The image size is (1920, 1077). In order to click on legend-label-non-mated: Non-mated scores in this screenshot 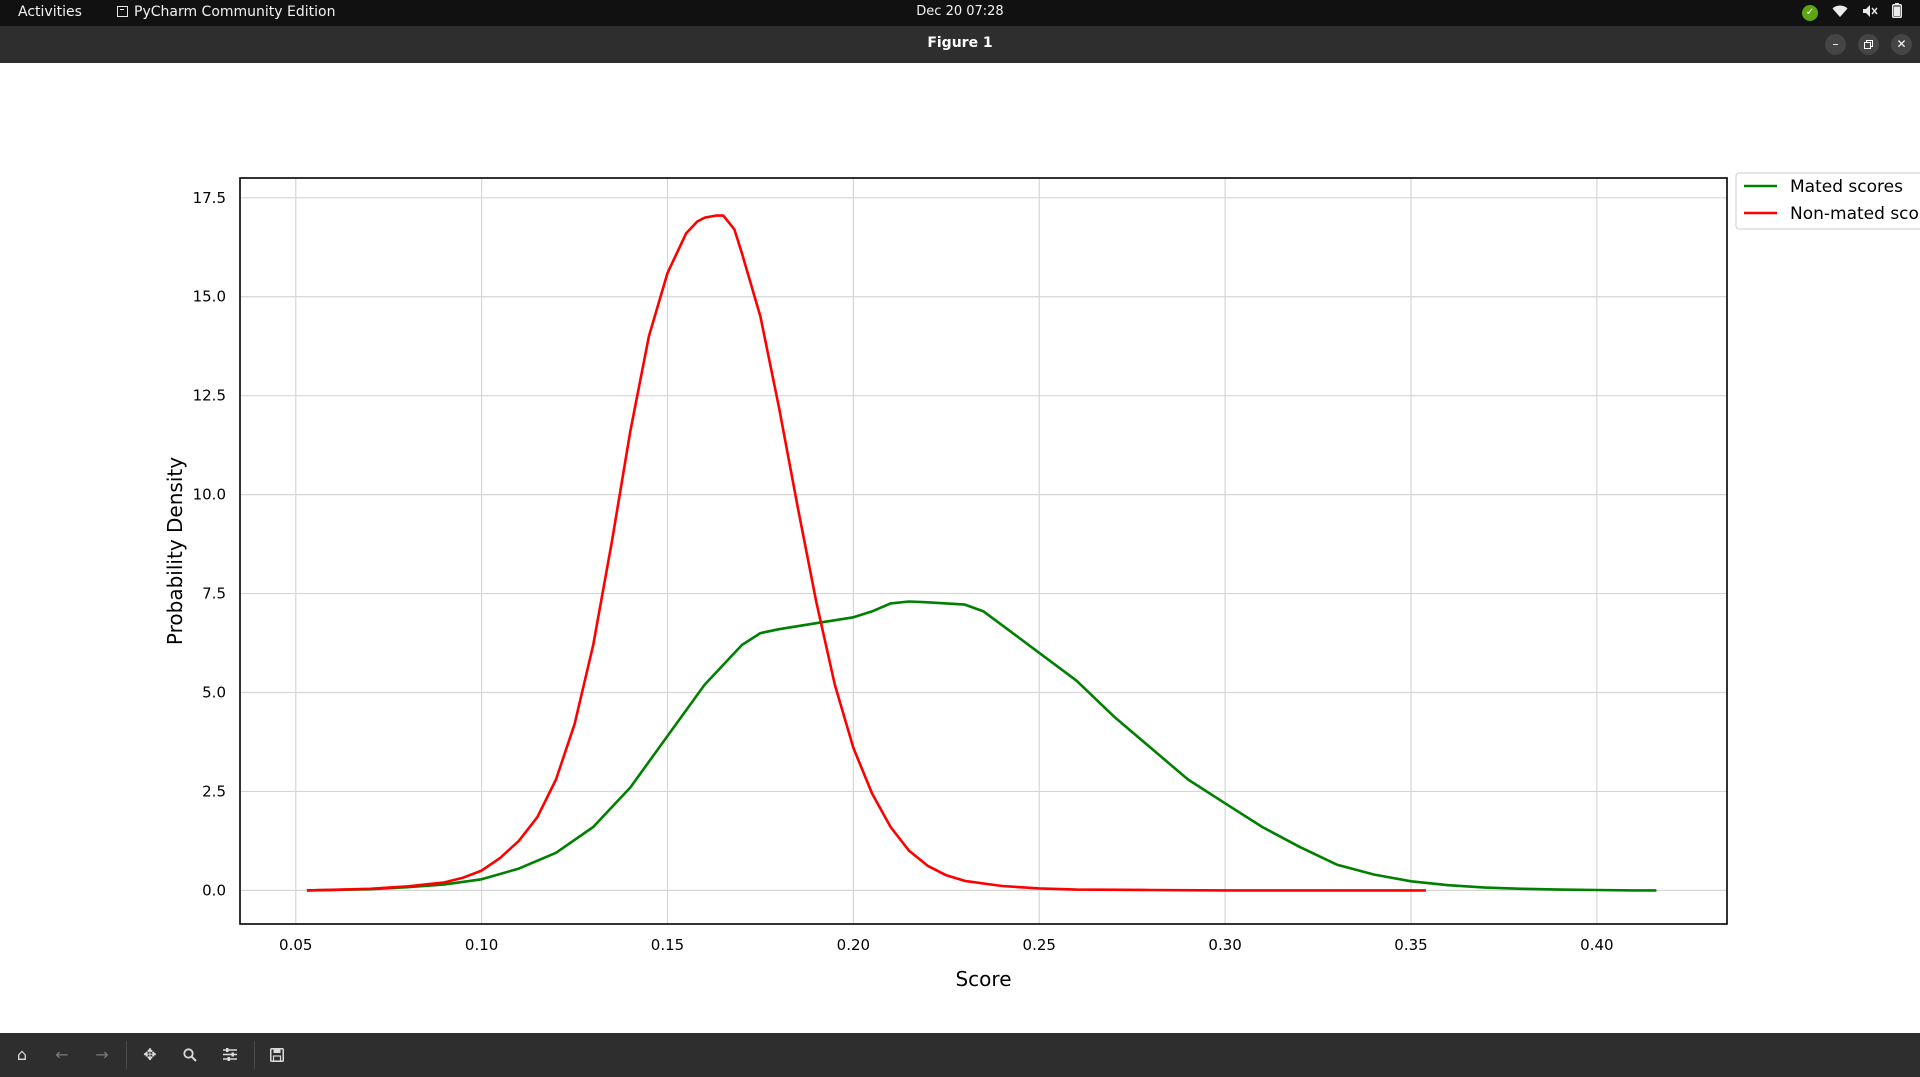, I will do `click(1855, 214)`.